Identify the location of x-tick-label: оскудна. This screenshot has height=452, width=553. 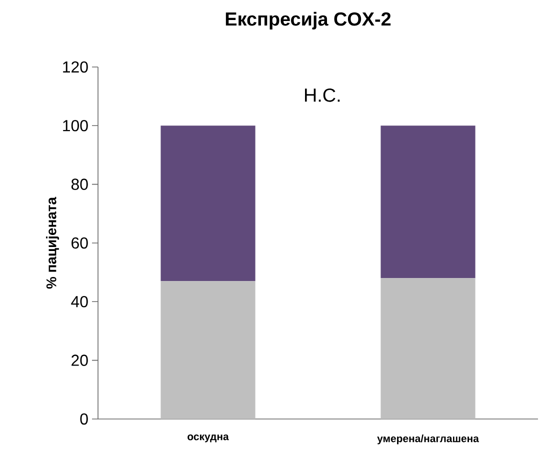
(208, 438).